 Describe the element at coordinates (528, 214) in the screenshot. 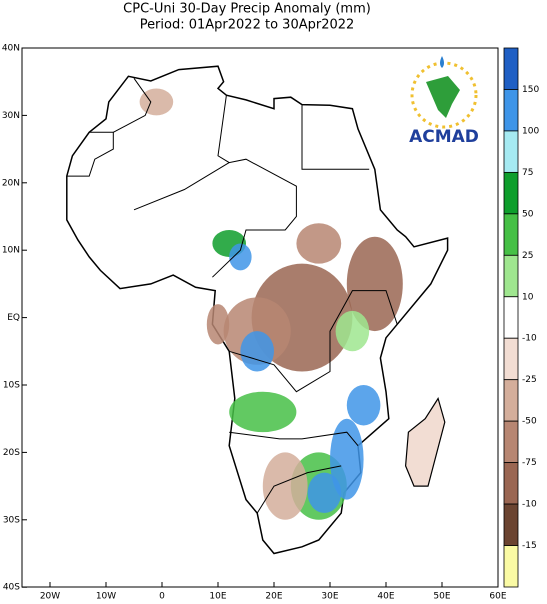

I see `colorbar-label: 50` at that location.